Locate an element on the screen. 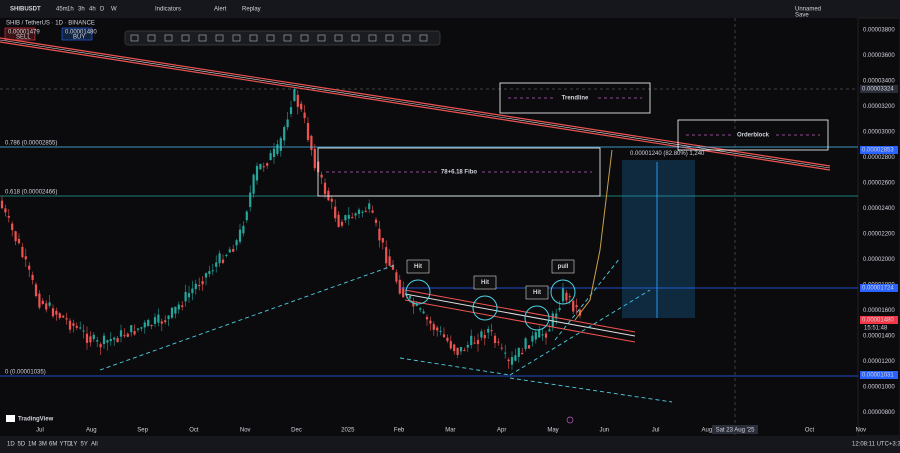 The height and width of the screenshot is (453, 900). hit-label: pull is located at coordinates (563, 267).